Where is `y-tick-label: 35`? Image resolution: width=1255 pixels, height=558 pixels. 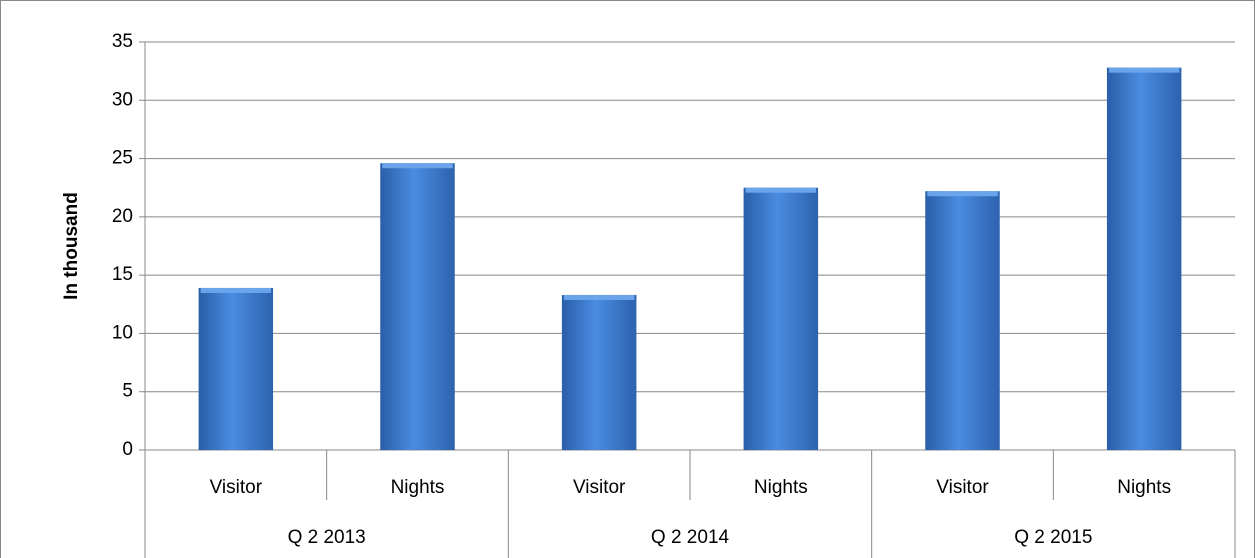
y-tick-label: 35 is located at coordinates (122, 41).